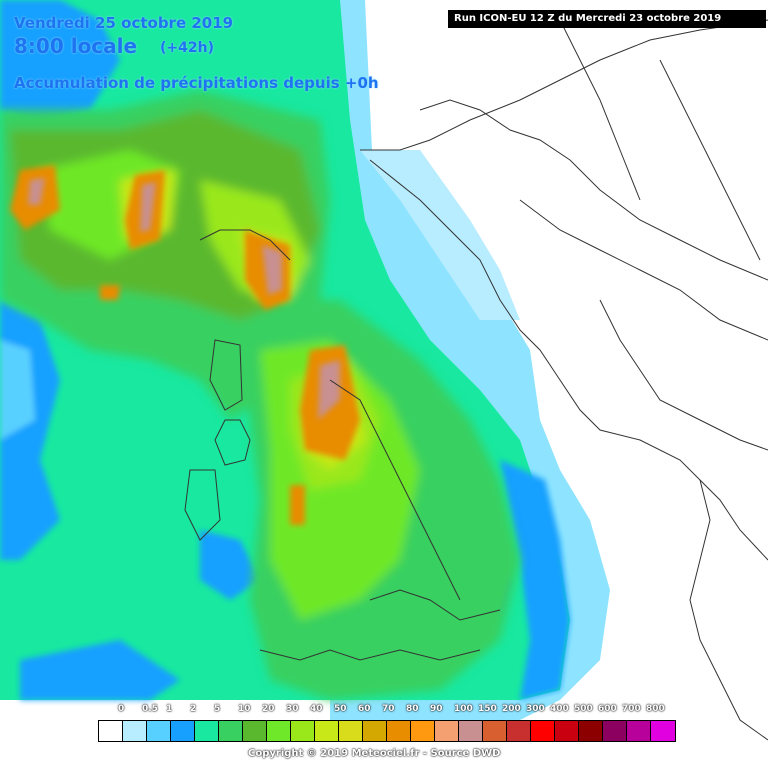 Image resolution: width=768 pixels, height=768 pixels. Describe the element at coordinates (217, 709) in the screenshot. I see `legend-label: 5` at that location.